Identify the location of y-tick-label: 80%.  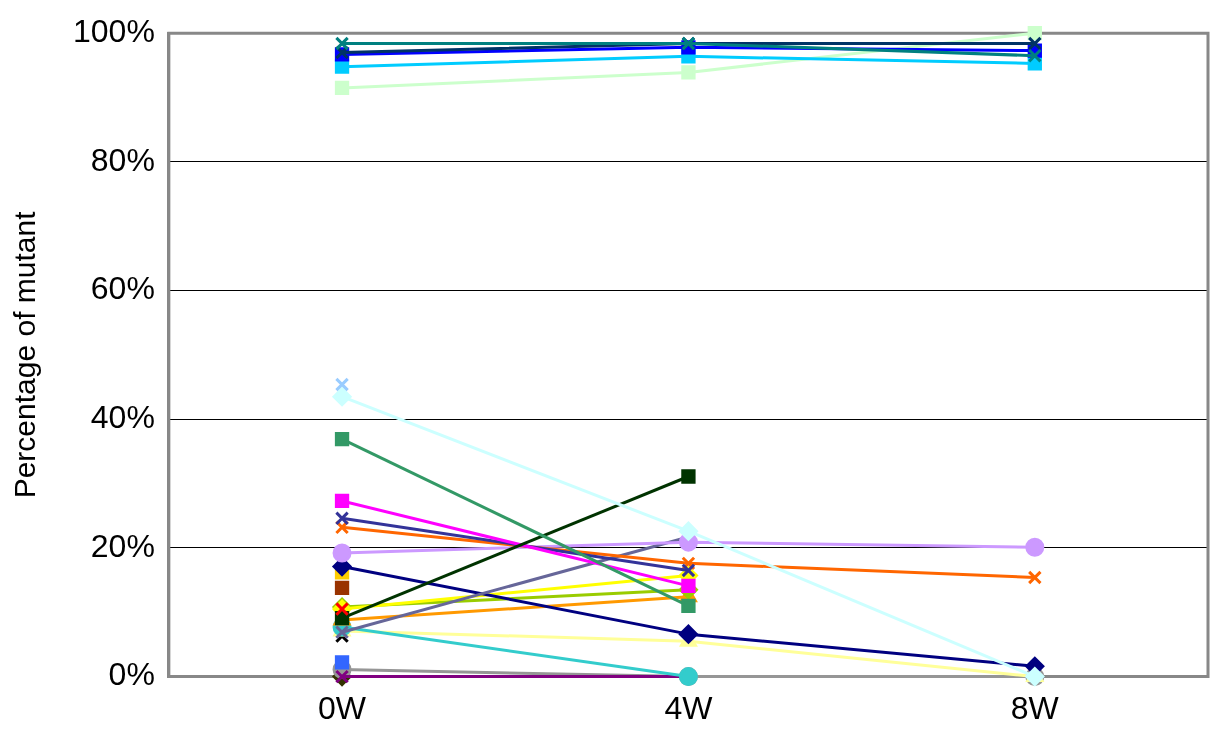
(122, 159).